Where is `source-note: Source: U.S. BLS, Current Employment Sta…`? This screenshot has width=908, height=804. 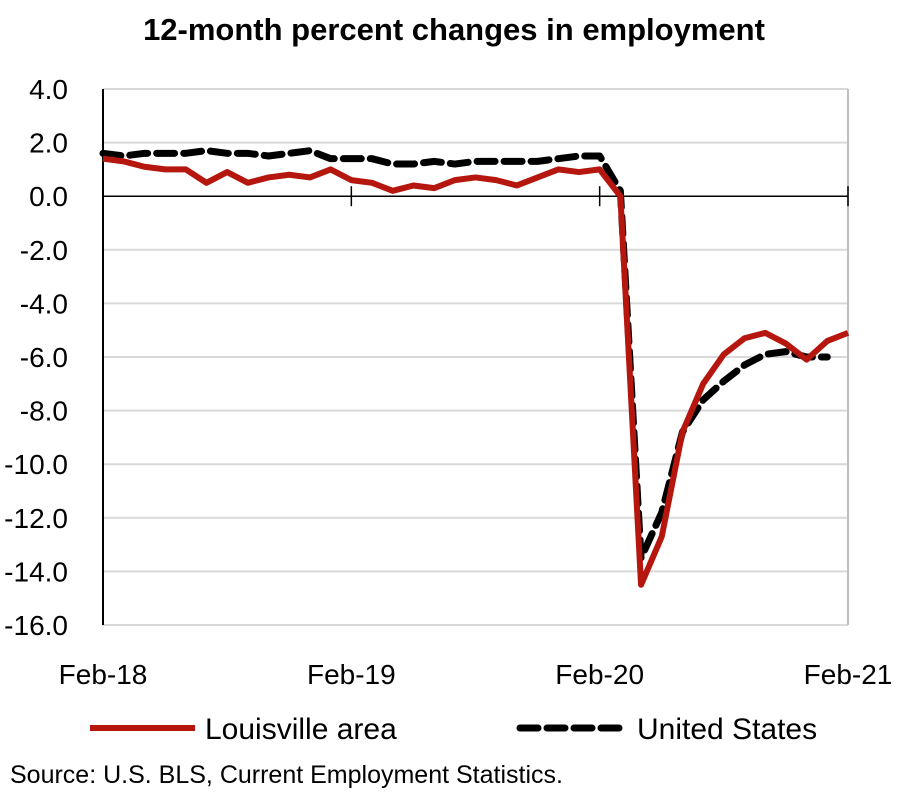
source-note: Source: U.S. BLS, Current Employment Sta… is located at coordinates (286, 775).